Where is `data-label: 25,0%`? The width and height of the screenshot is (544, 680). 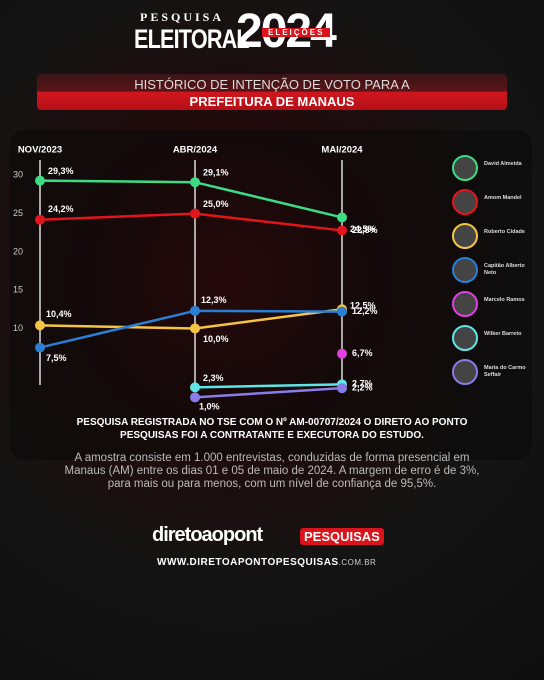
data-label: 25,0% is located at coordinates (216, 204).